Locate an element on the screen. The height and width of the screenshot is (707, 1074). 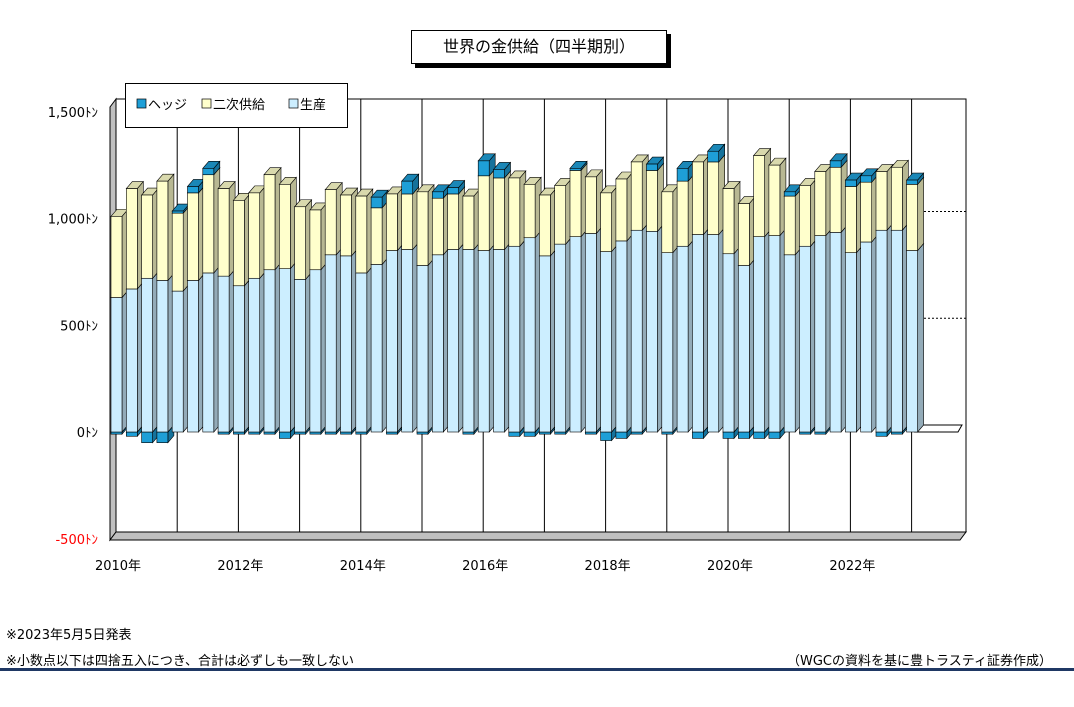
y-tick-label: 500ﾄﾝ is located at coordinates (79, 326).